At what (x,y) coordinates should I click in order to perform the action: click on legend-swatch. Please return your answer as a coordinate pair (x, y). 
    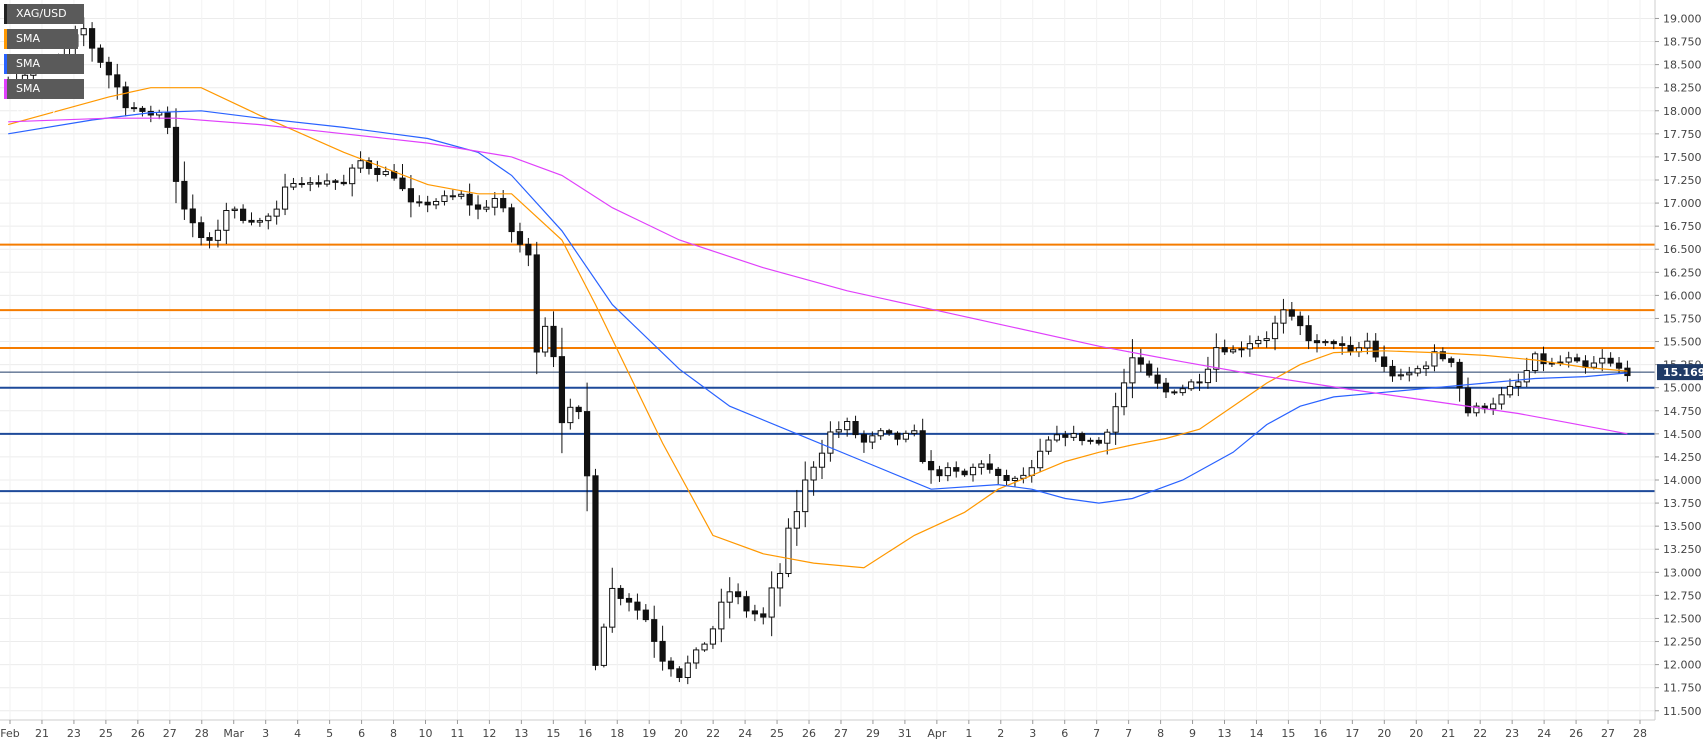
    Looking at the image, I should click on (5, 89).